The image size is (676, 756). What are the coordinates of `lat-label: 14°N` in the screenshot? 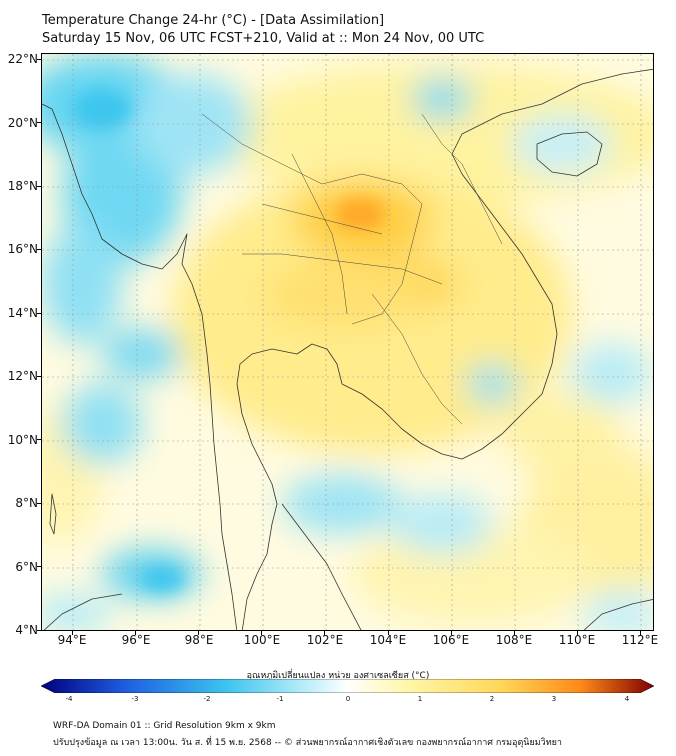 It's located at (22, 313).